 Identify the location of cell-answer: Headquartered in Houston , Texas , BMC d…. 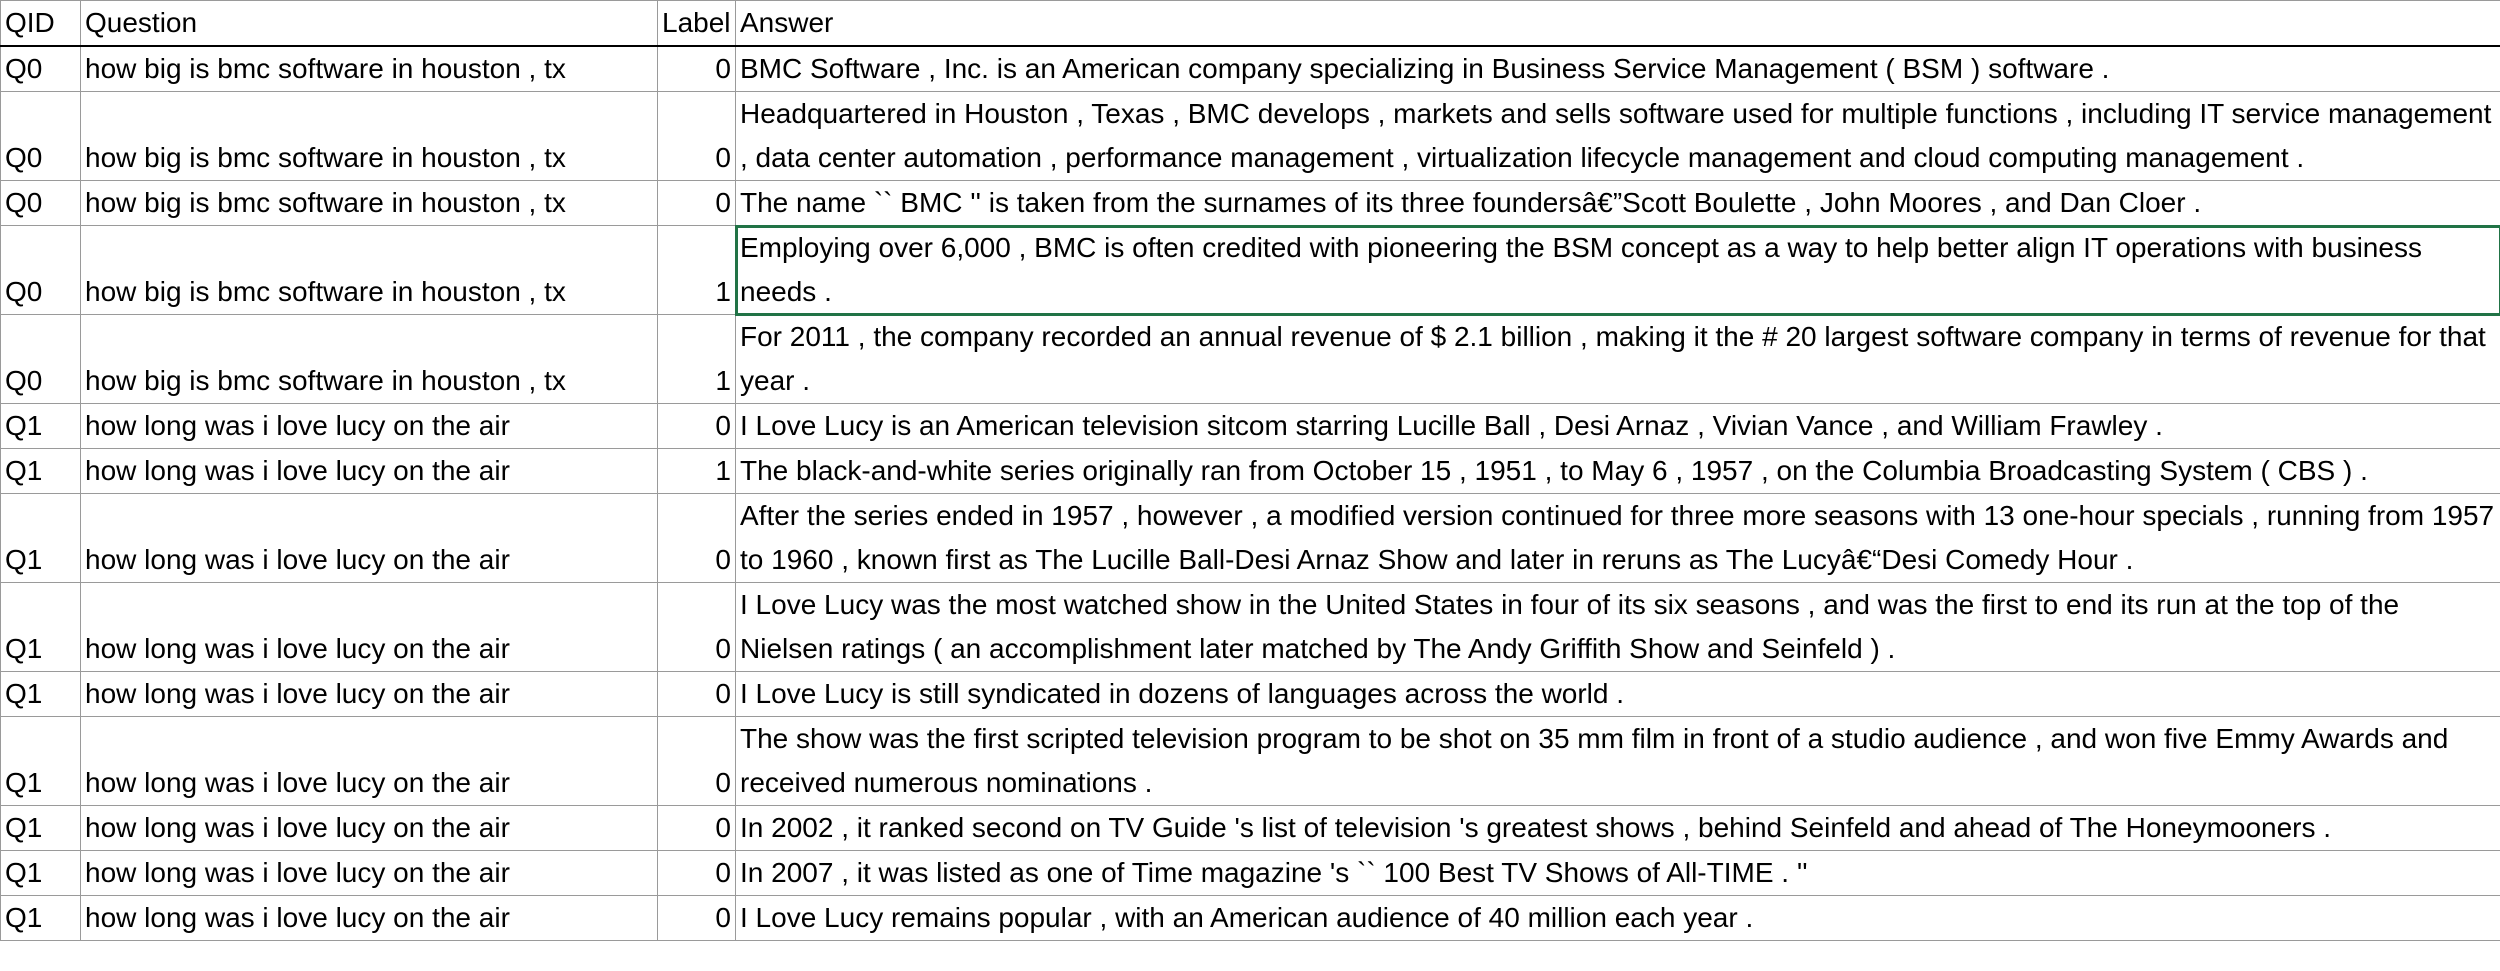
(1617, 136).